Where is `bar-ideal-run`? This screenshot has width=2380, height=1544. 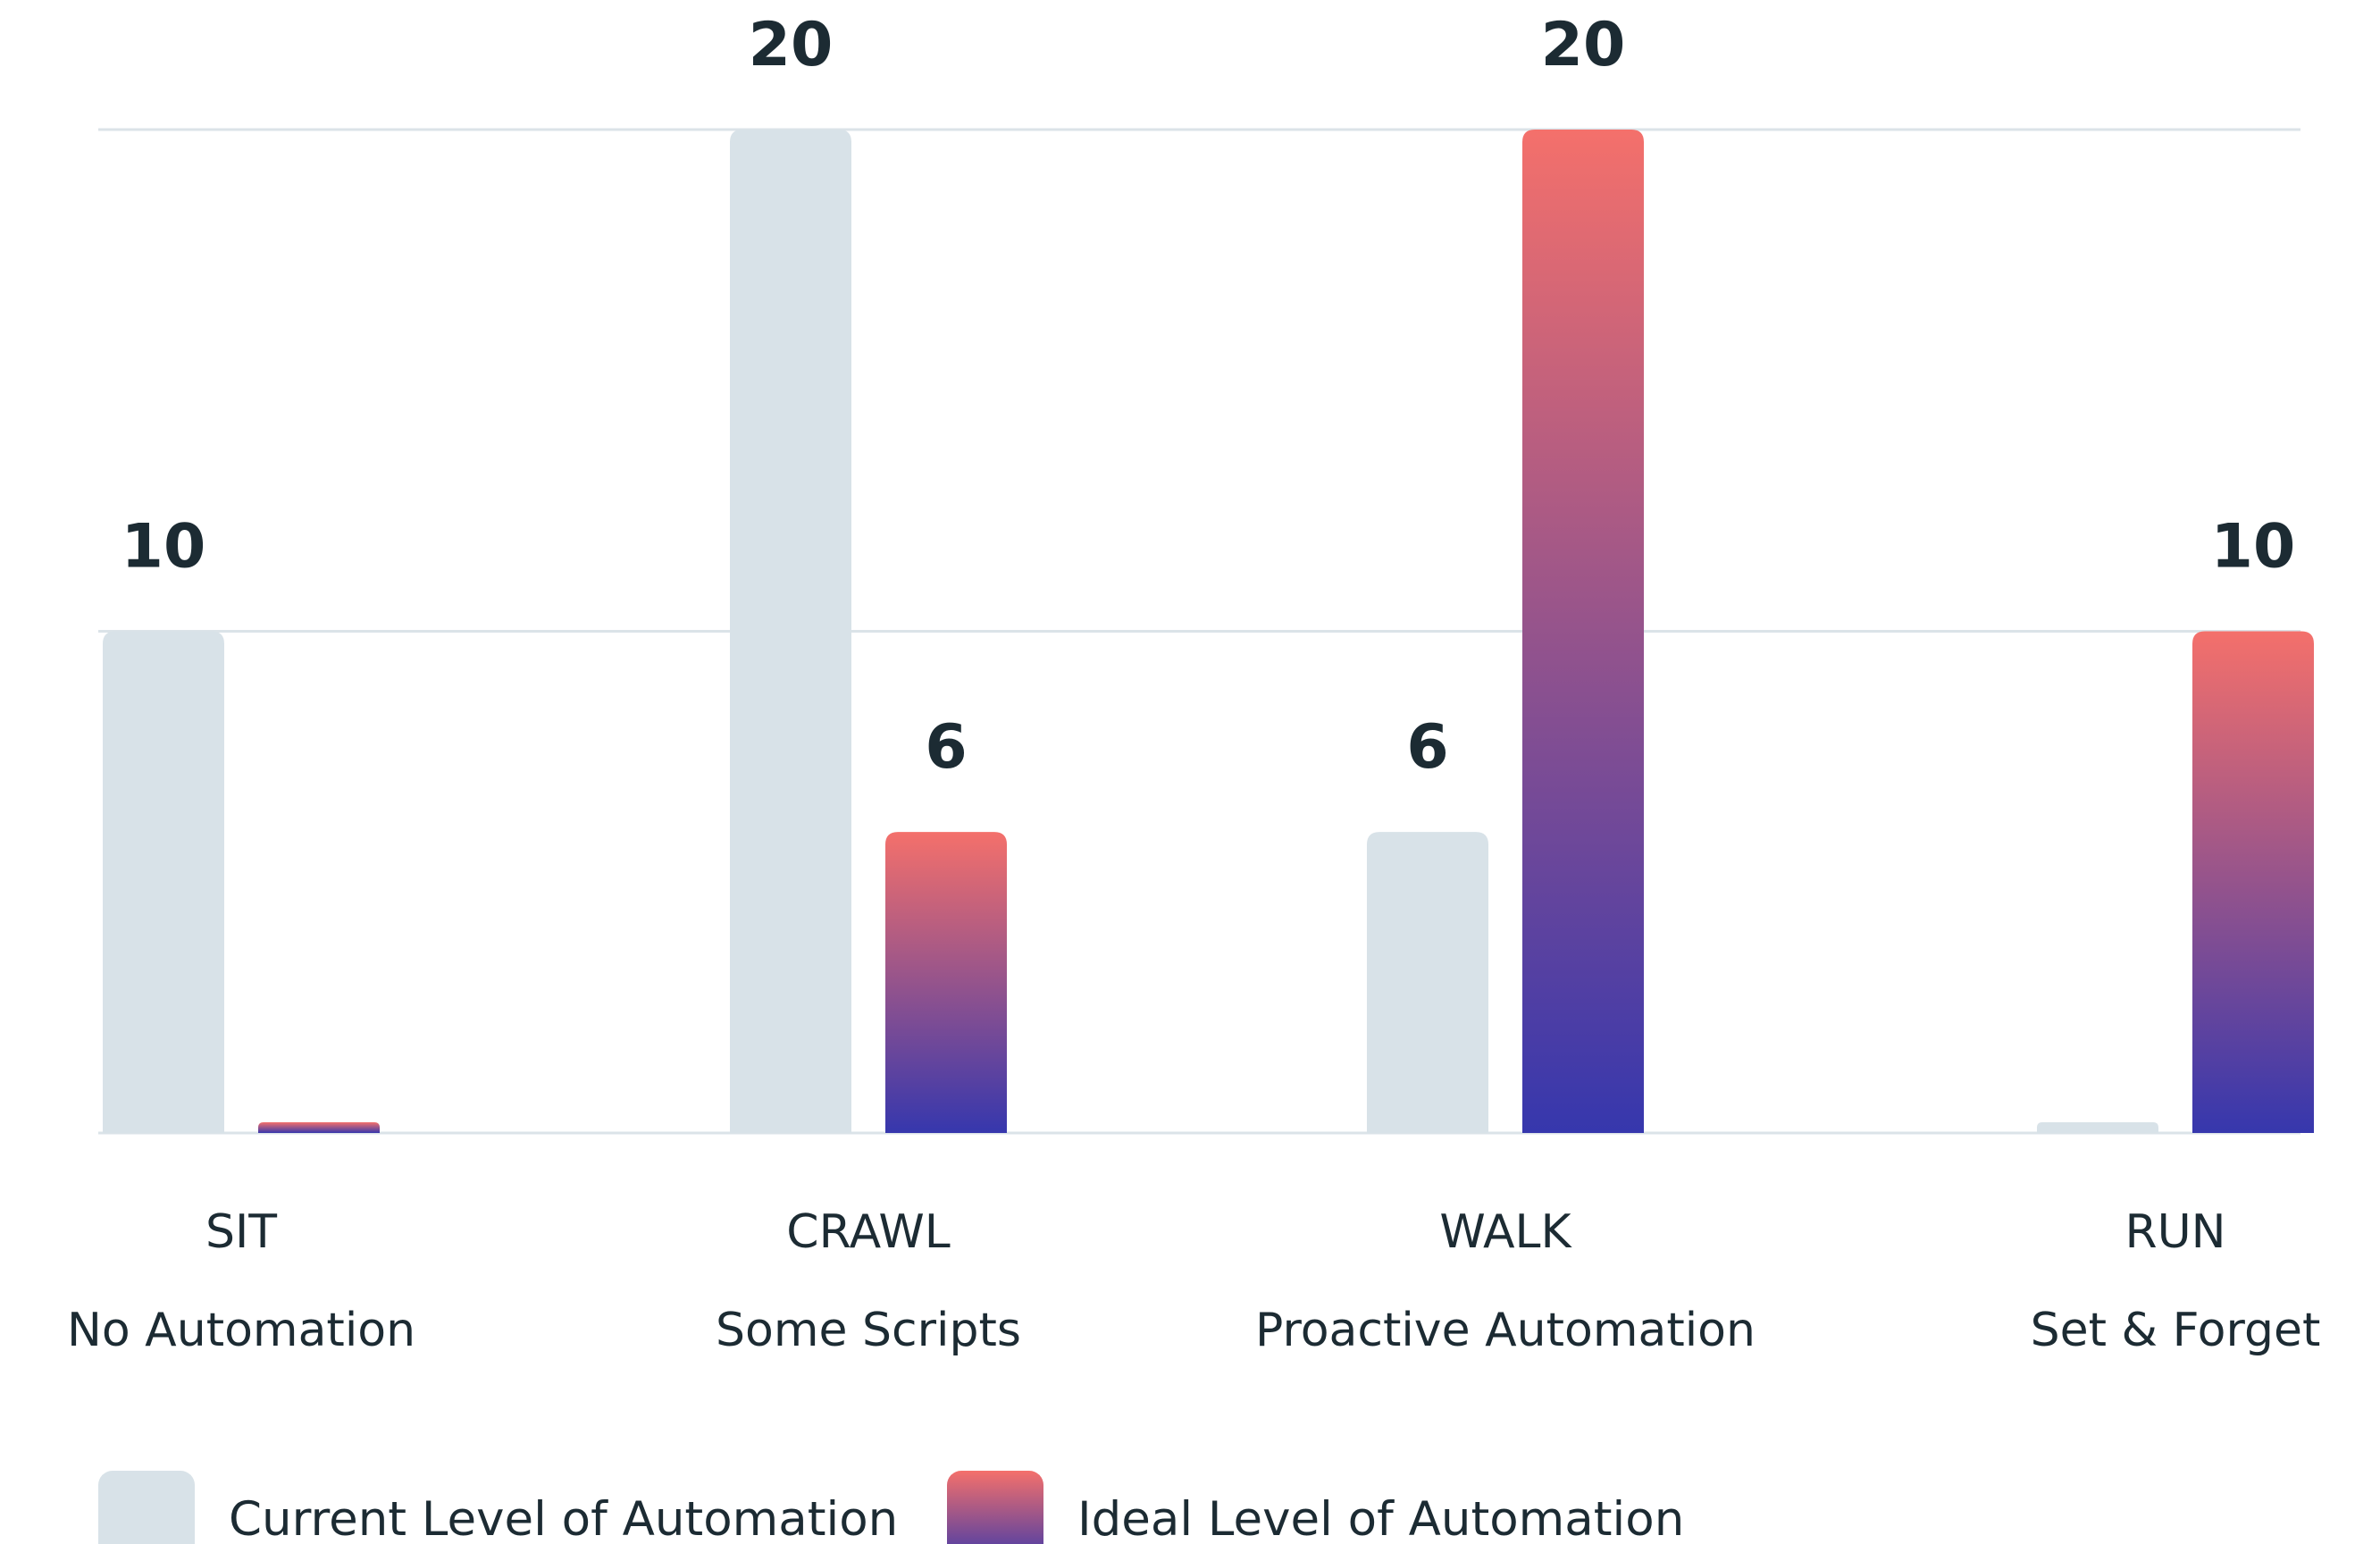
bar-ideal-run is located at coordinates (2253, 882).